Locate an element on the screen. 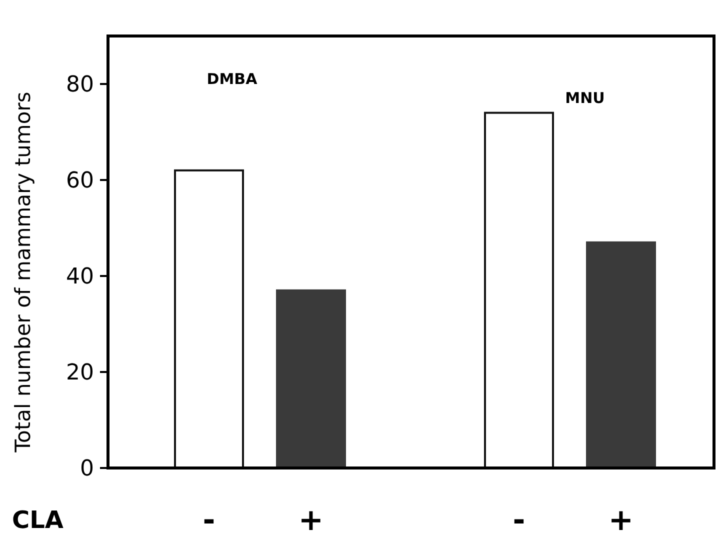 The width and height of the screenshot is (721, 554). y-tick-label: 60 is located at coordinates (80, 181).